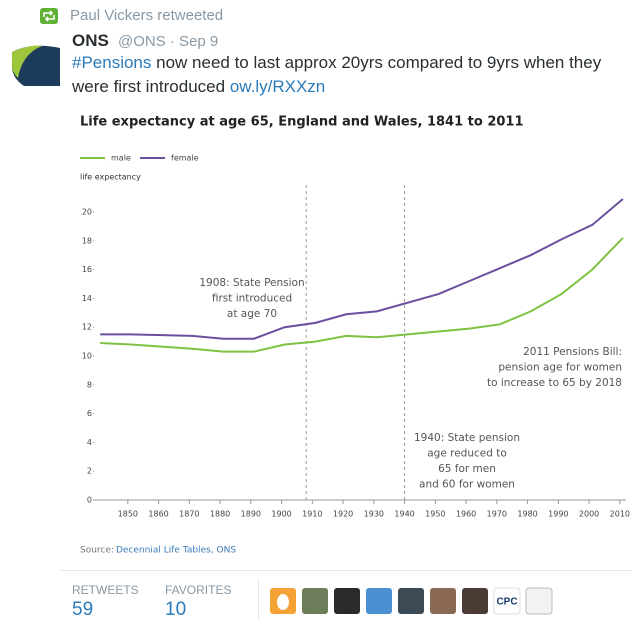 This screenshot has width=631, height=623. What do you see at coordinates (89, 413) in the screenshot?
I see `y-tick-label: 6` at bounding box center [89, 413].